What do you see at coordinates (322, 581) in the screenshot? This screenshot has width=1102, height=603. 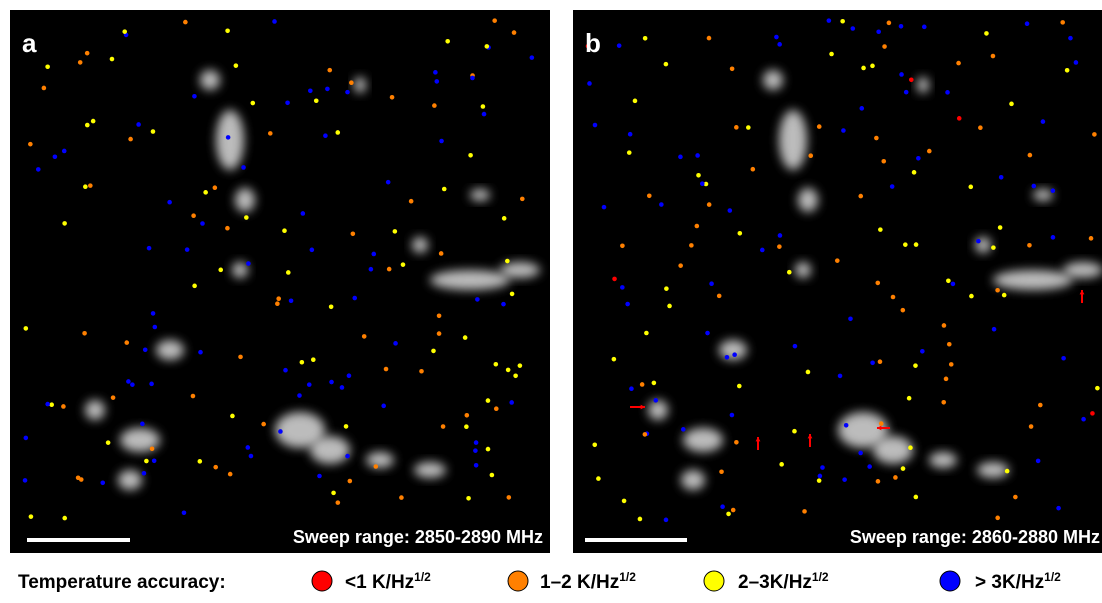 I see `legend-swatch` at bounding box center [322, 581].